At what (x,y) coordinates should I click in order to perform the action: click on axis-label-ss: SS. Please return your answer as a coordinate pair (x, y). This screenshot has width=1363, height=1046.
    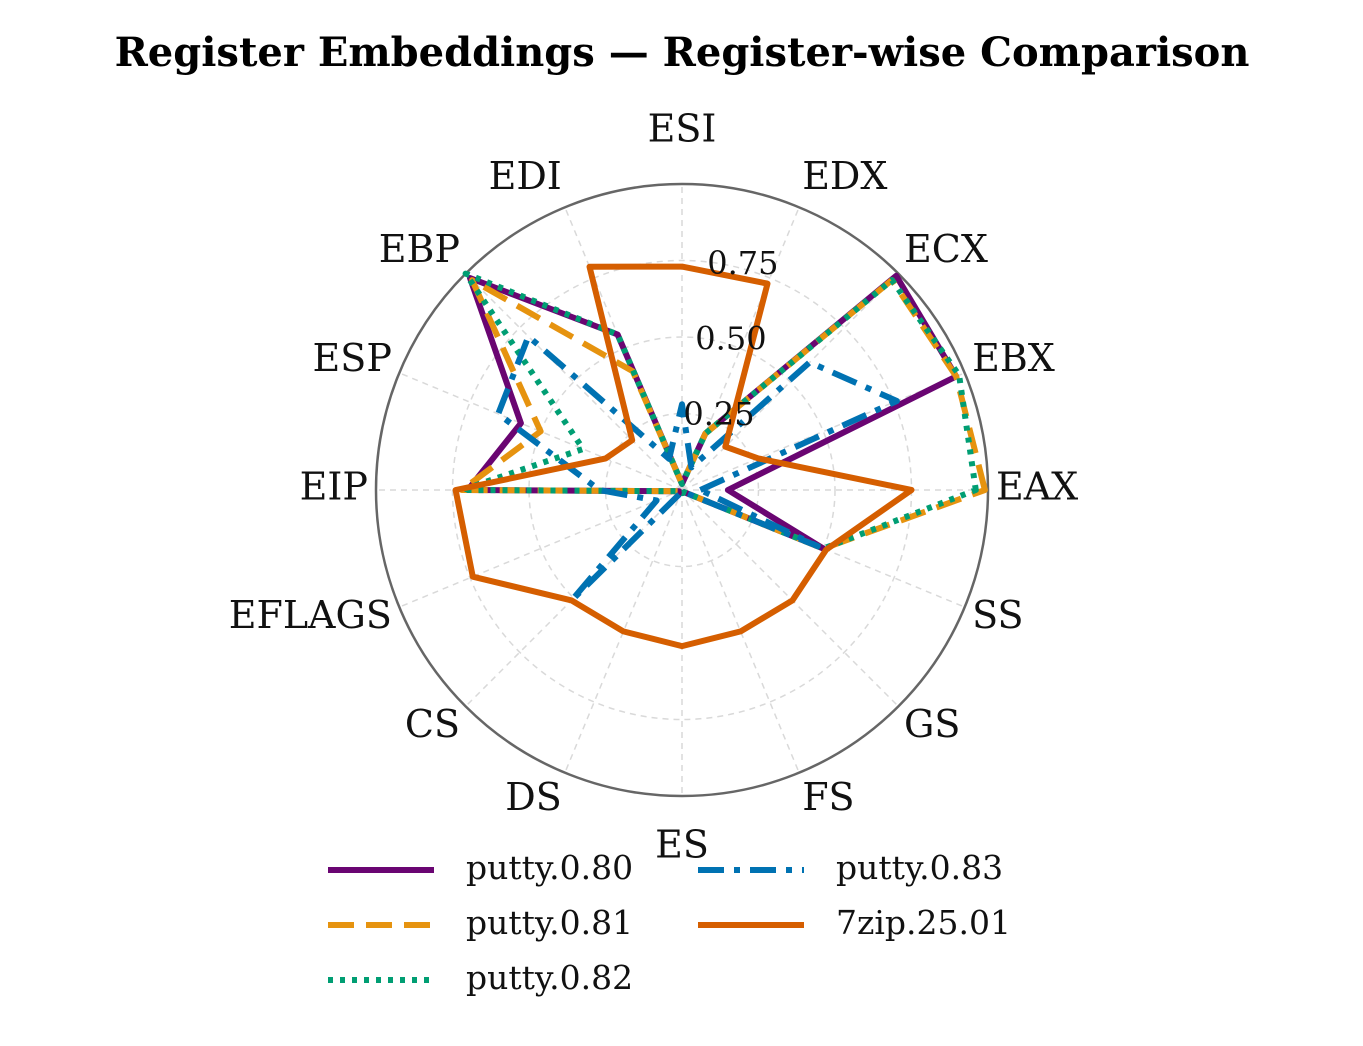
    Looking at the image, I should click on (997, 615).